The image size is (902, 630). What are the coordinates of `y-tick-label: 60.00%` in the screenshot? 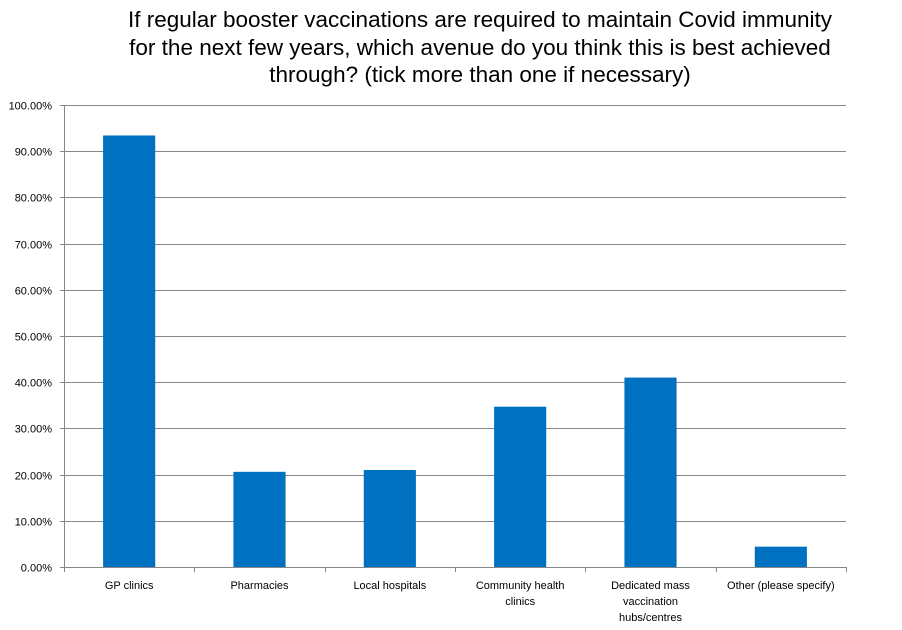 It's located at (34, 292).